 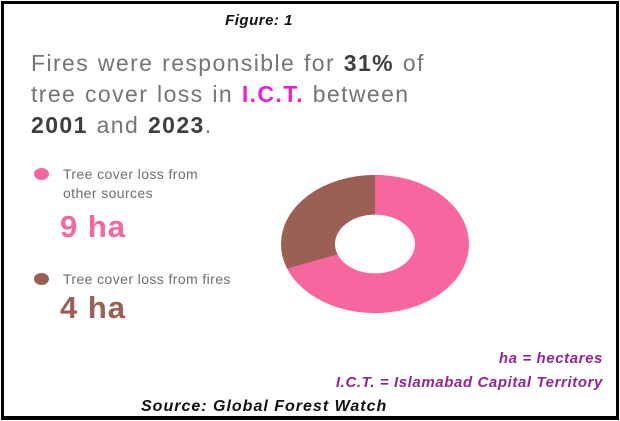 I want to click on ict-abbreviation: I.C.T., so click(x=272, y=94).